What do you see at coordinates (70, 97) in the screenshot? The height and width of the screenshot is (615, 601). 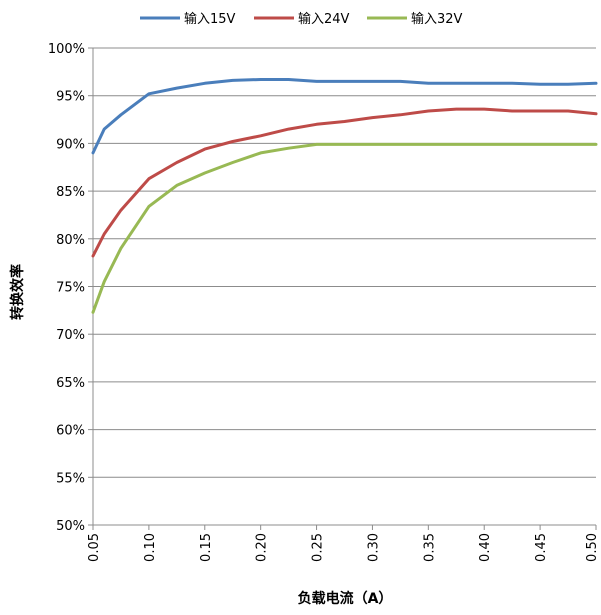 I see `y-tick-label: 95%` at bounding box center [70, 97].